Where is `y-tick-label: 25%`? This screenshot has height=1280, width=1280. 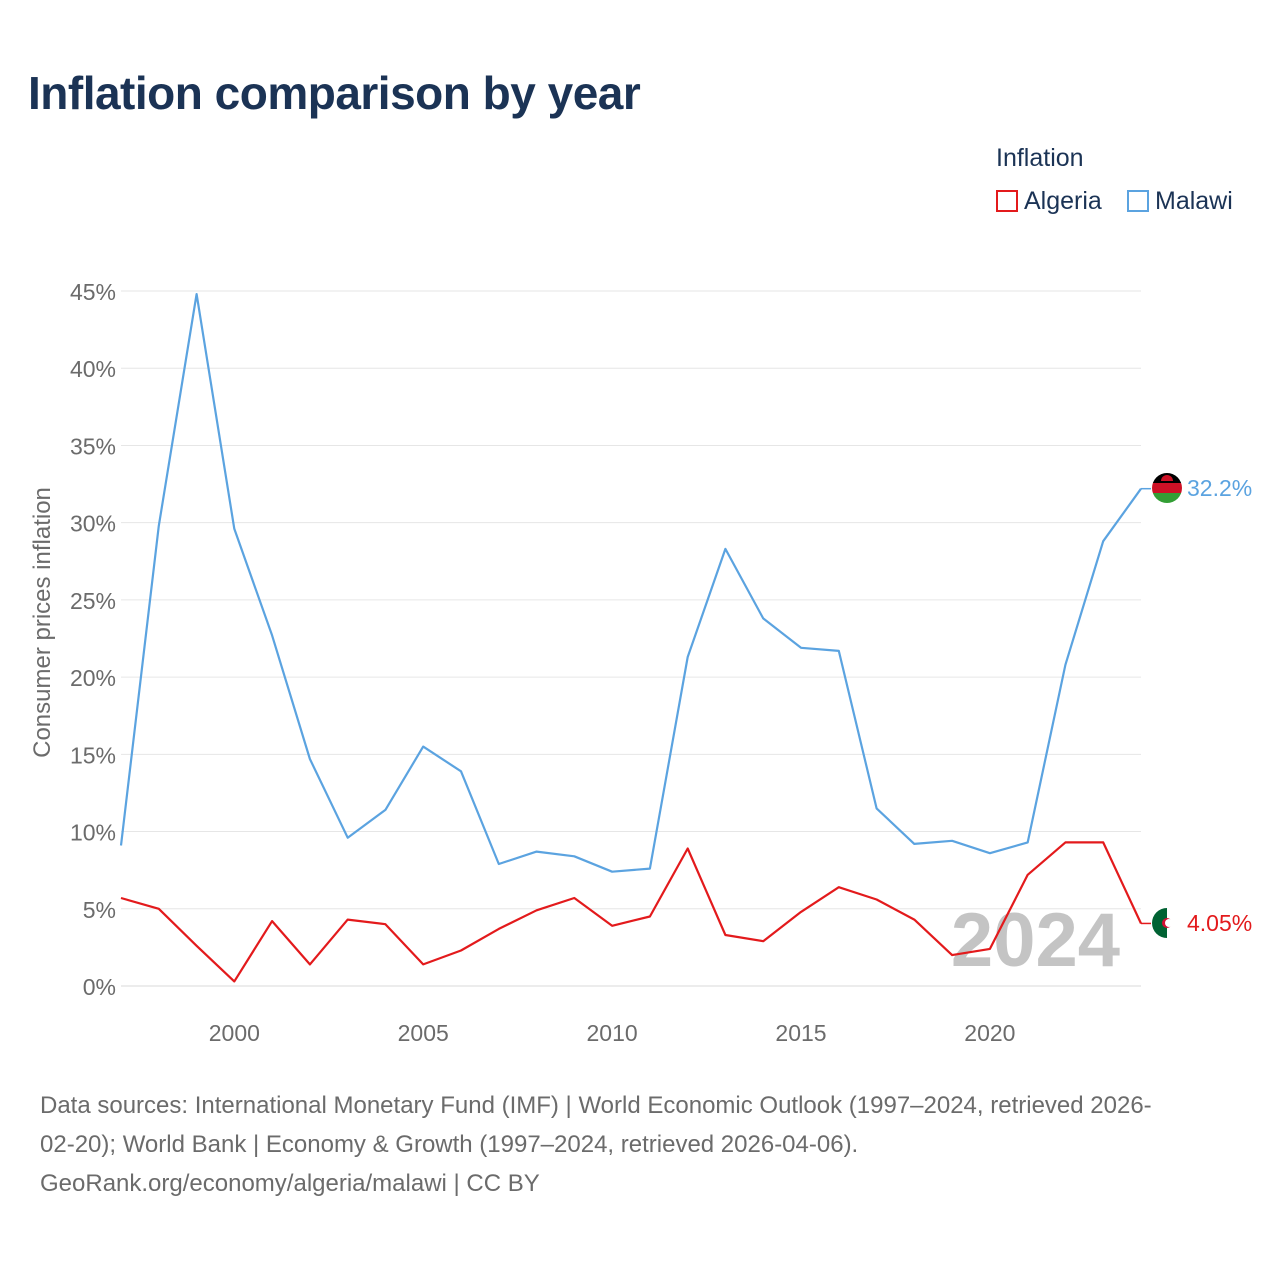 y-tick-label: 25% is located at coordinates (93, 601).